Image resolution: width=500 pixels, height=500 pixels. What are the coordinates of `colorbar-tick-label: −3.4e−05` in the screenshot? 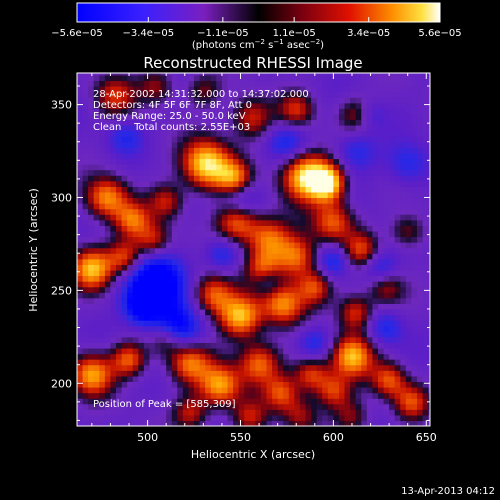 It's located at (149, 33).